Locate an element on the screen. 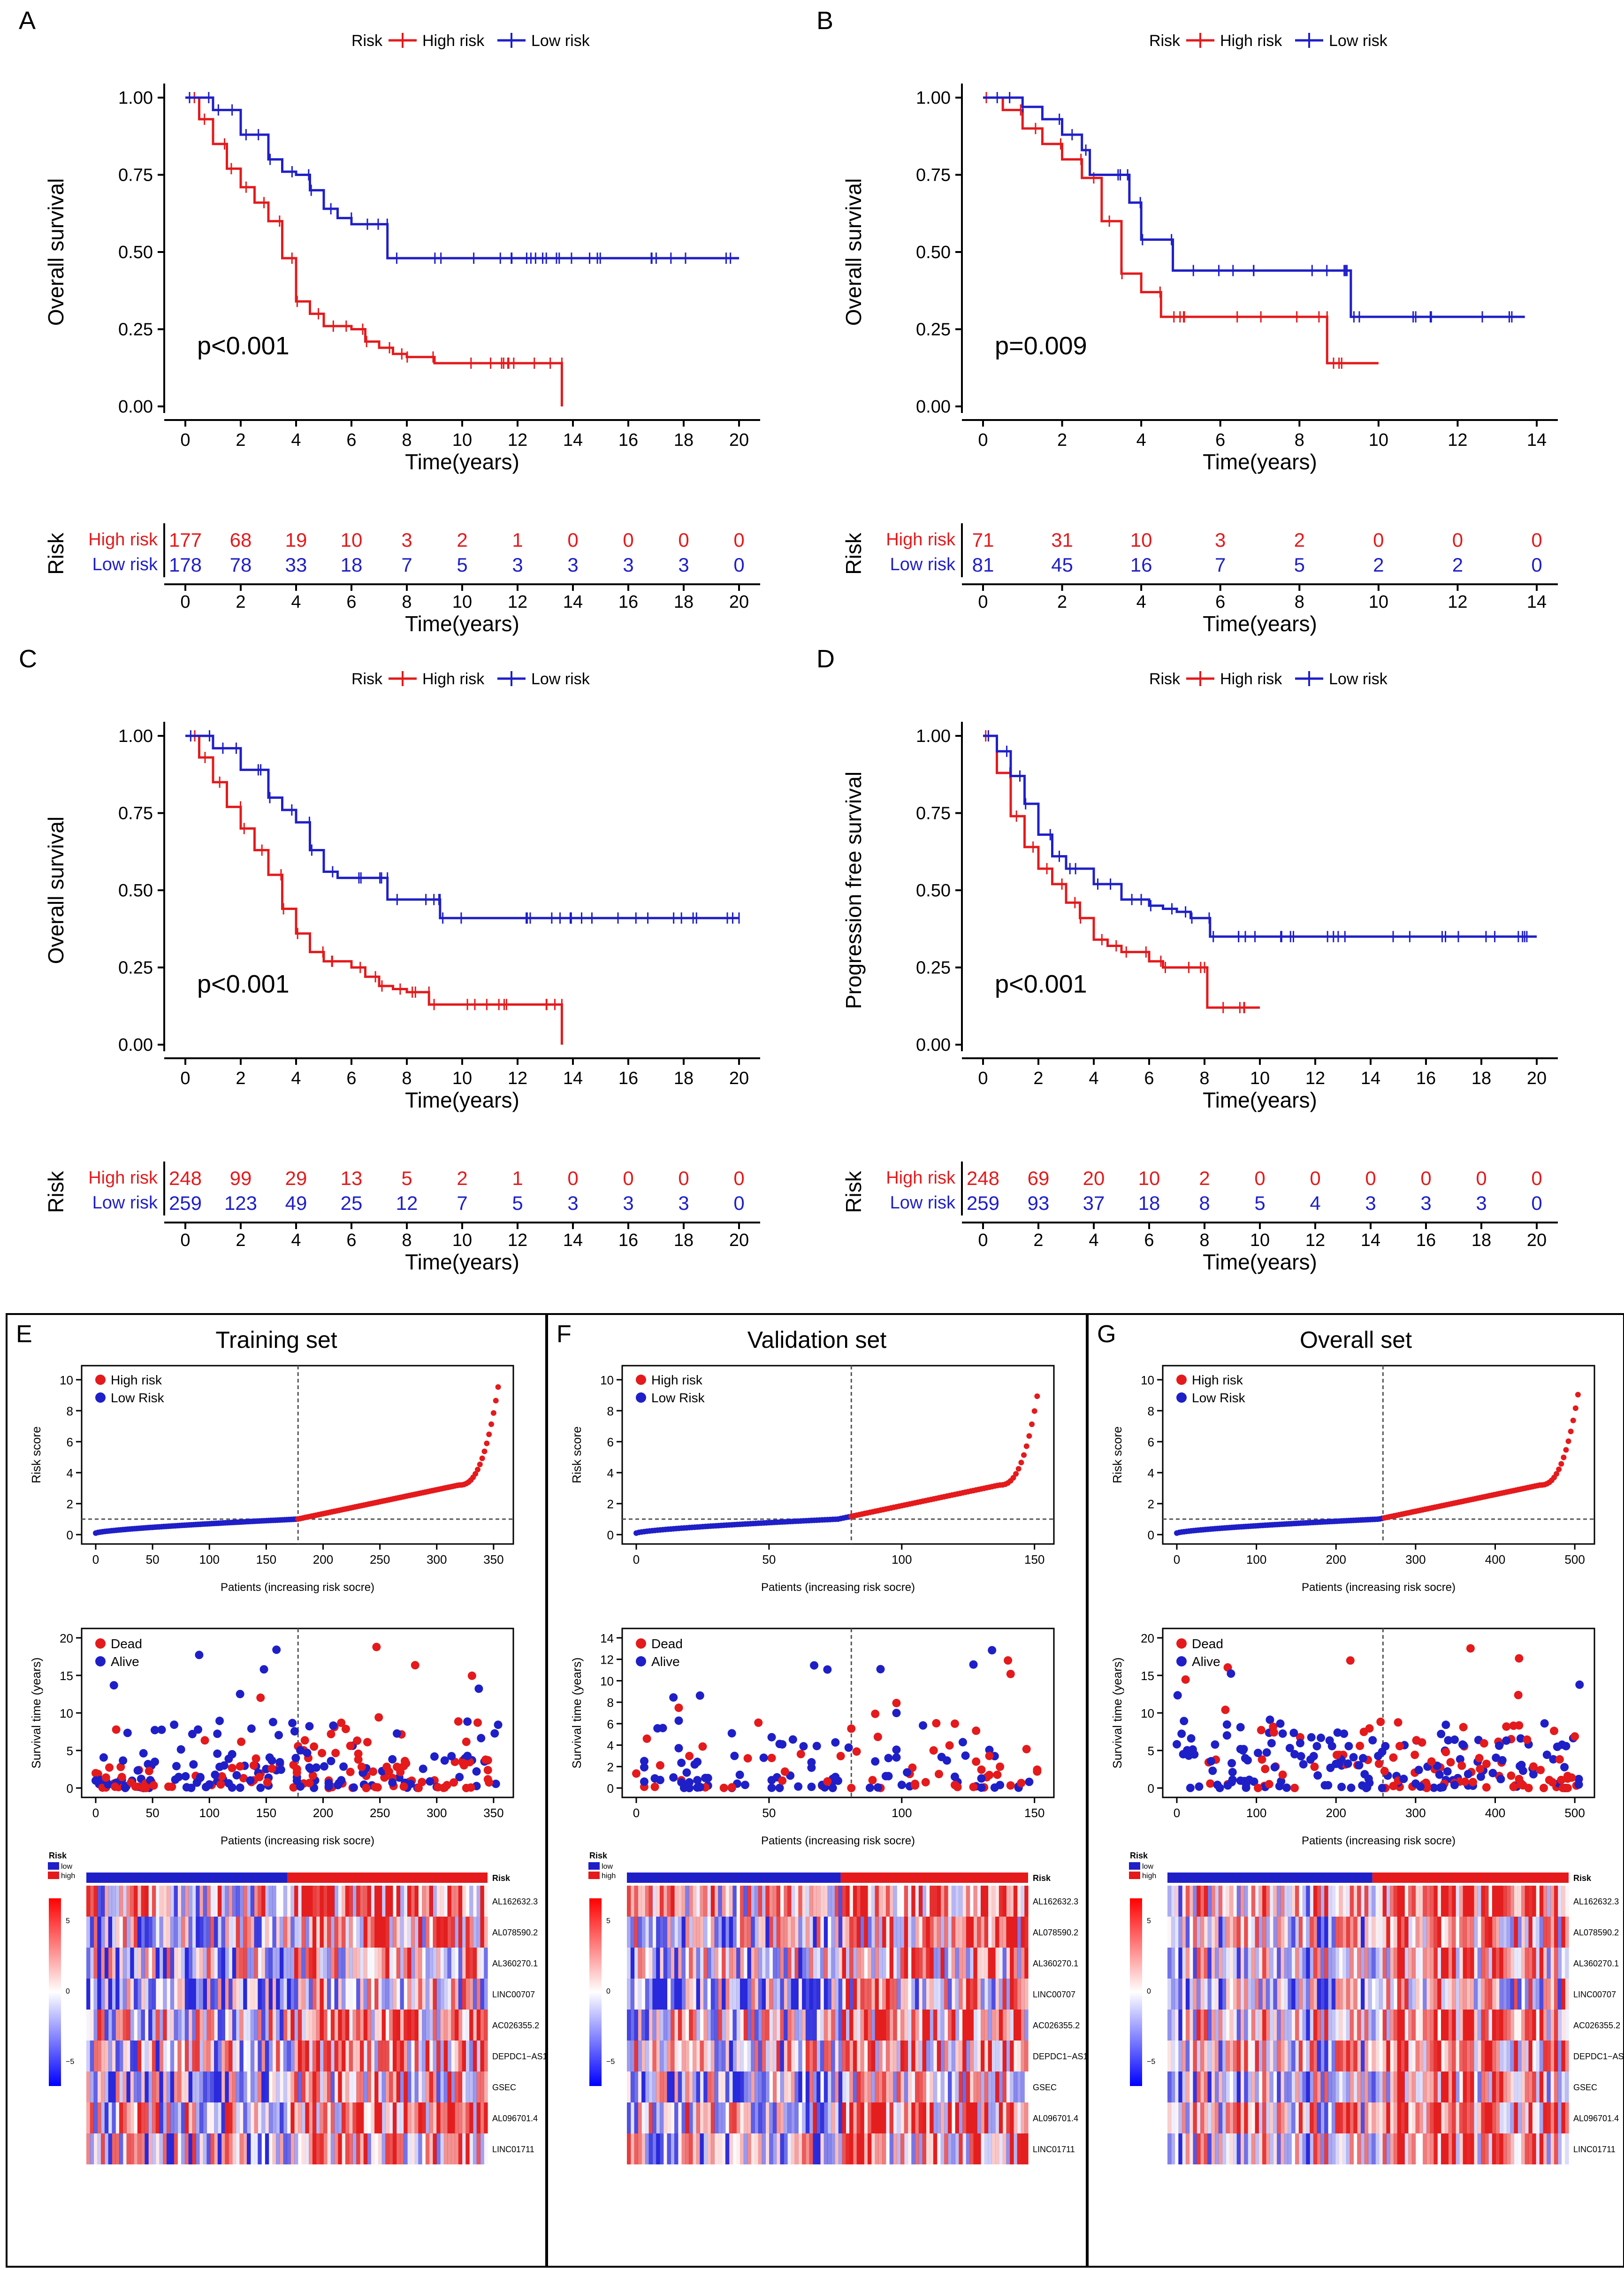 The image size is (1624, 2270). risk-count-high: 0 is located at coordinates (1425, 1178).